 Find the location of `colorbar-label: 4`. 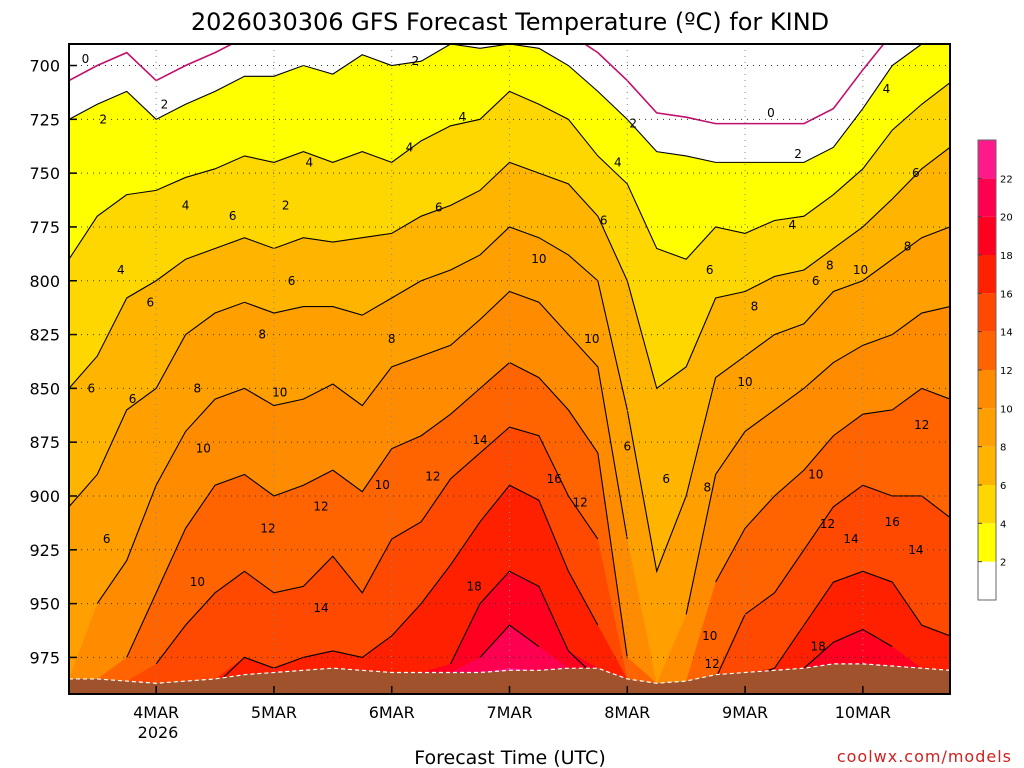

colorbar-label: 4 is located at coordinates (1003, 524).